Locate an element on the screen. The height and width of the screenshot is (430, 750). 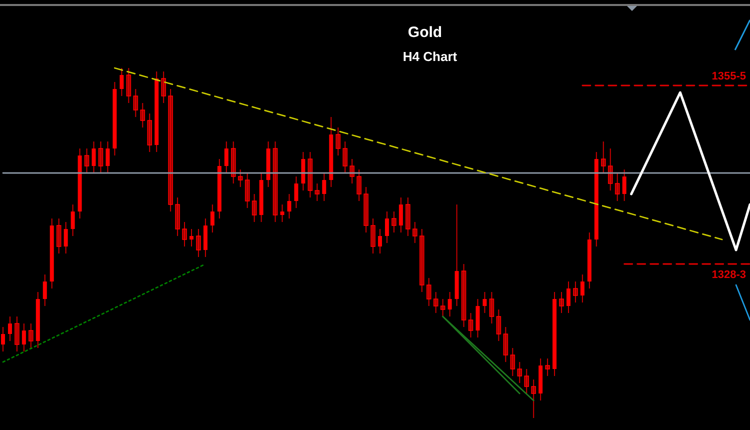
annotation: 1328-3 is located at coordinates (729, 275).